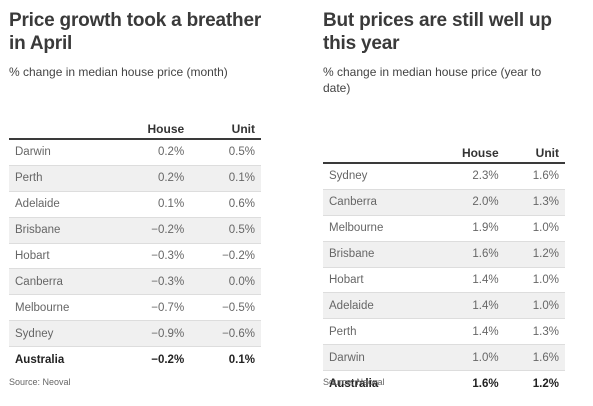 This screenshot has height=406, width=593. I want to click on house-cell: 2.0%, so click(466, 202).